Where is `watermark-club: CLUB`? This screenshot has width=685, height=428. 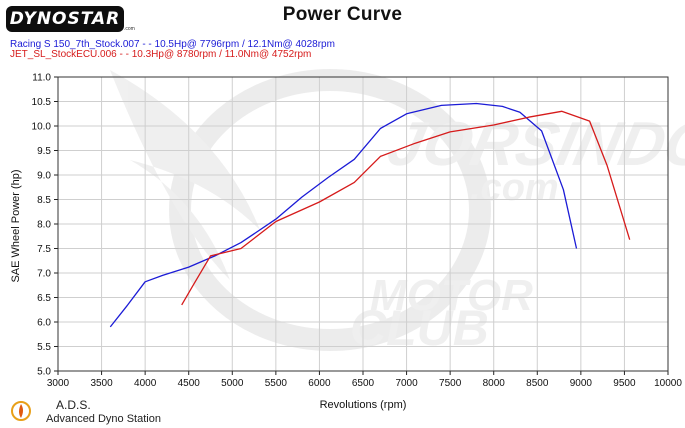 watermark-club: CLUB is located at coordinates (419, 328).